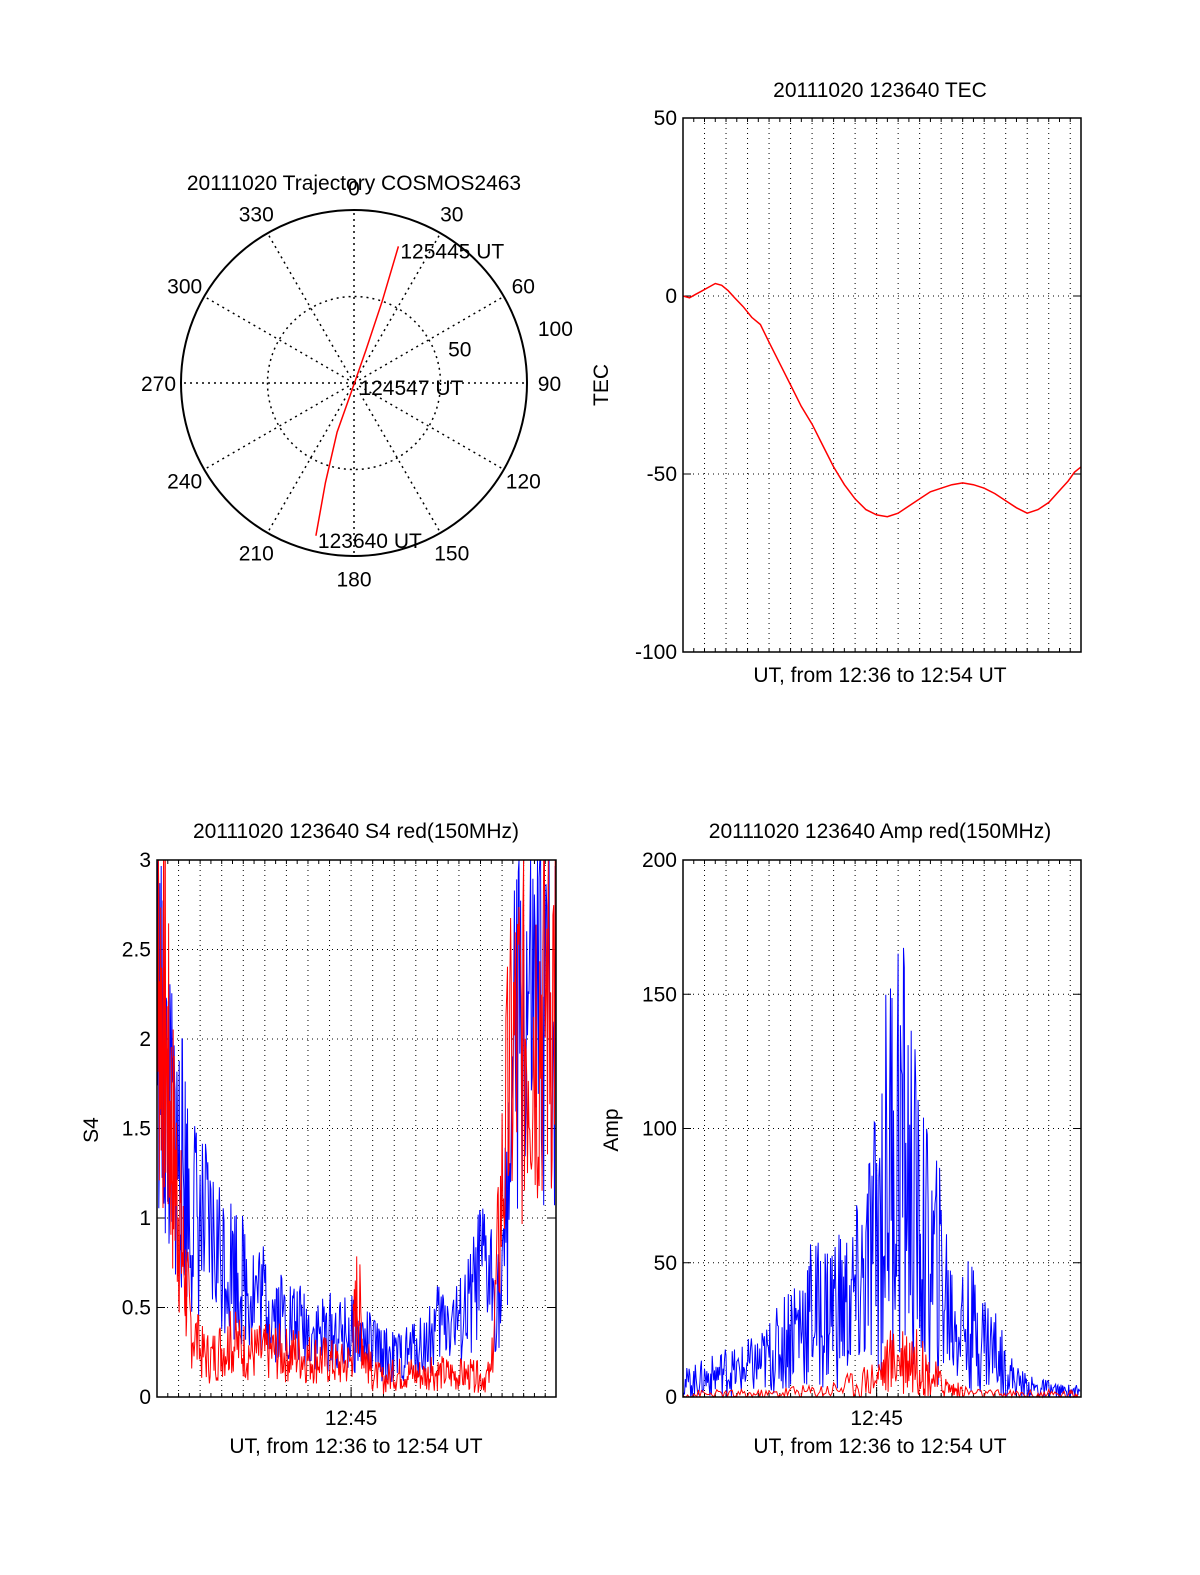  Describe the element at coordinates (136, 1129) in the screenshot. I see `y-tick-label: 1.5` at that location.